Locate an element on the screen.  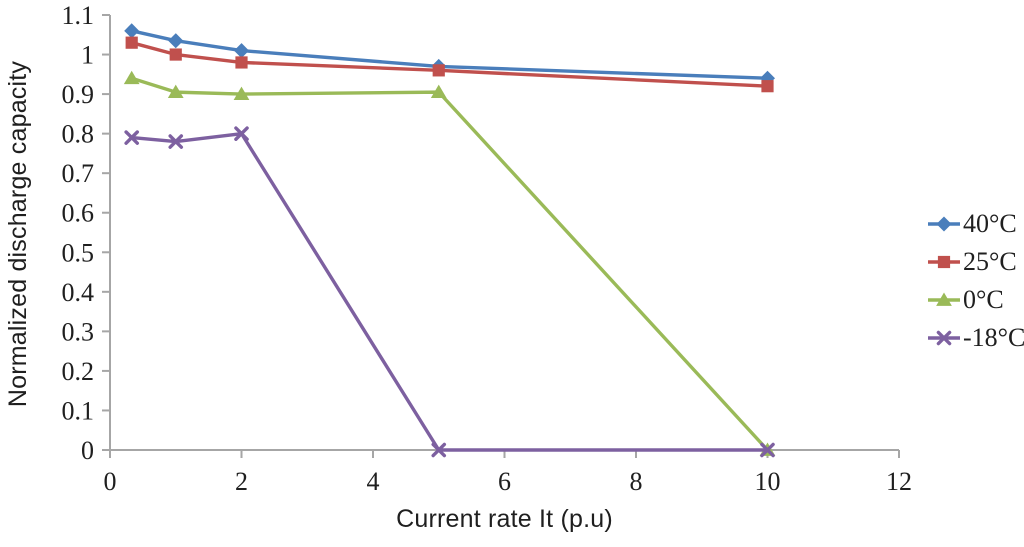
y-tick-label: 1.1 is located at coordinates (78, 15).